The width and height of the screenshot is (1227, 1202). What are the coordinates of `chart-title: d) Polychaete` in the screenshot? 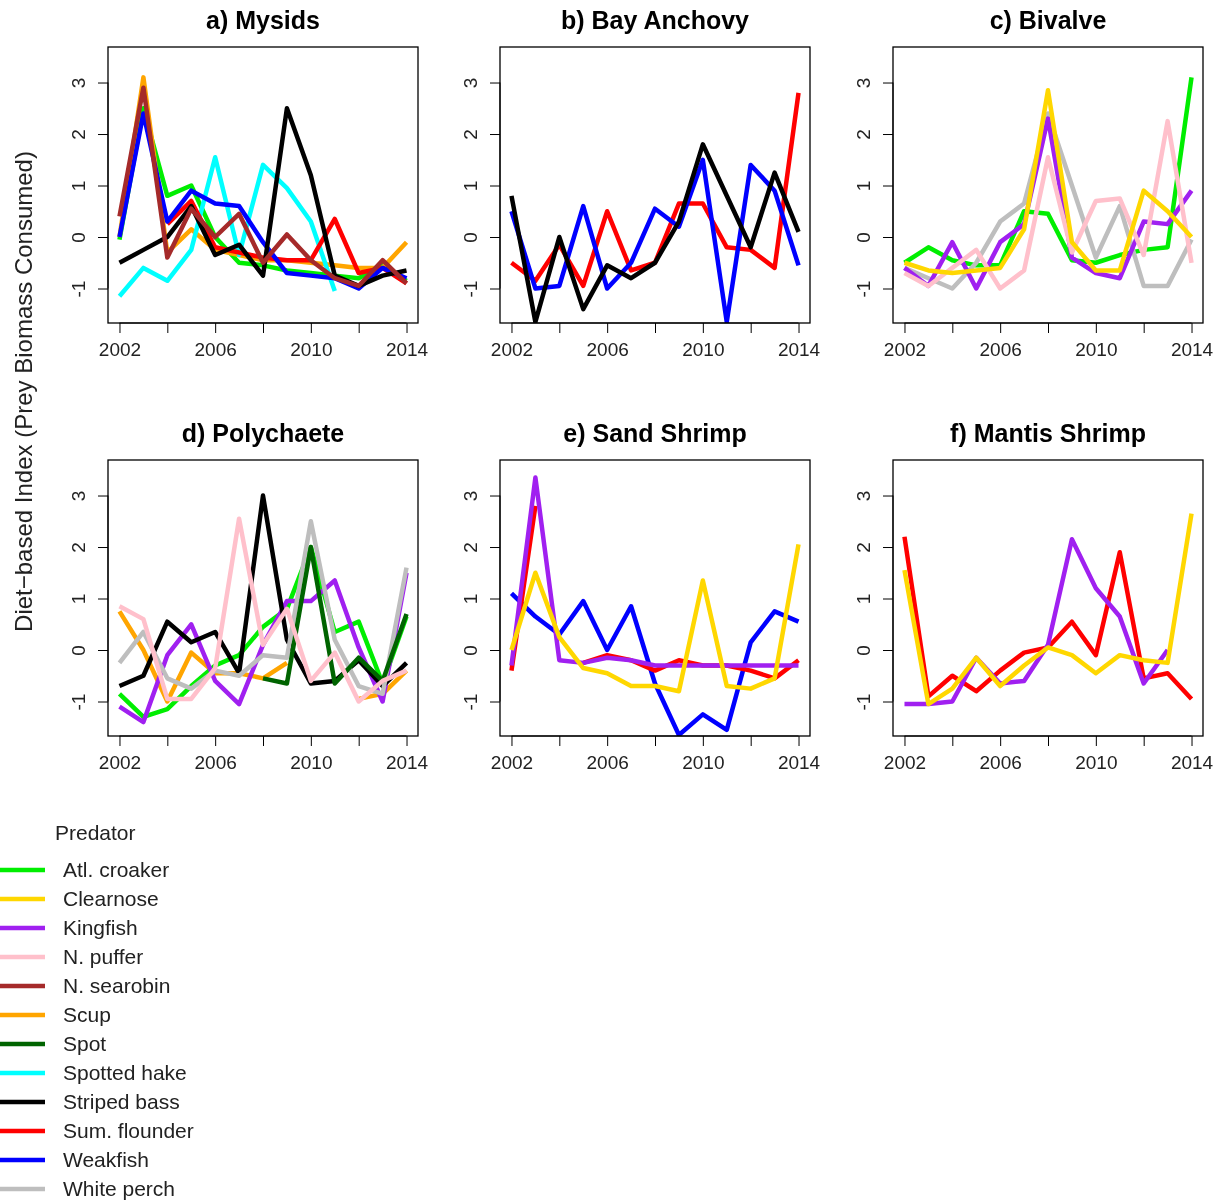 It's located at (263, 433).